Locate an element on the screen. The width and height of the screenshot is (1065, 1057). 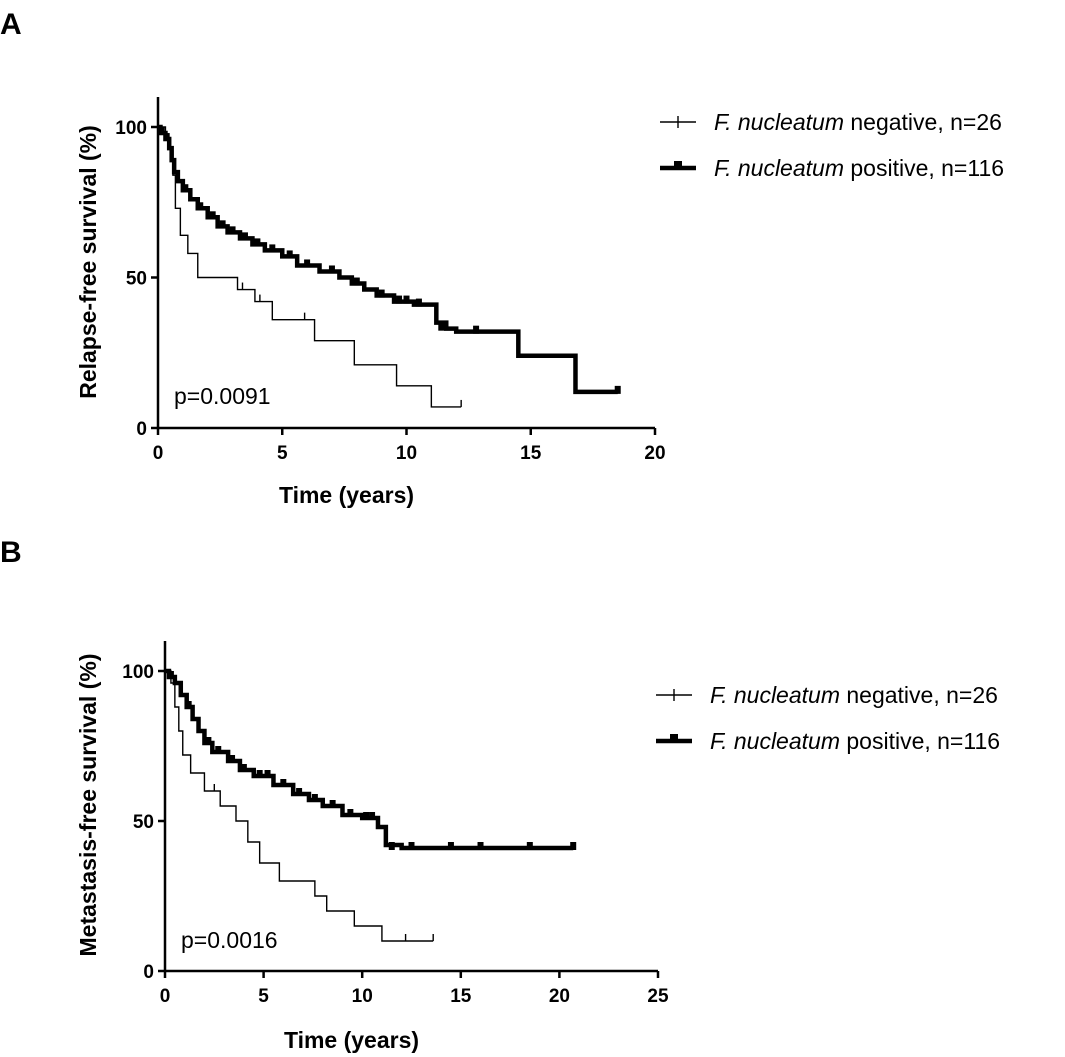
survival-curve-b-negative is located at coordinates (299, 806).